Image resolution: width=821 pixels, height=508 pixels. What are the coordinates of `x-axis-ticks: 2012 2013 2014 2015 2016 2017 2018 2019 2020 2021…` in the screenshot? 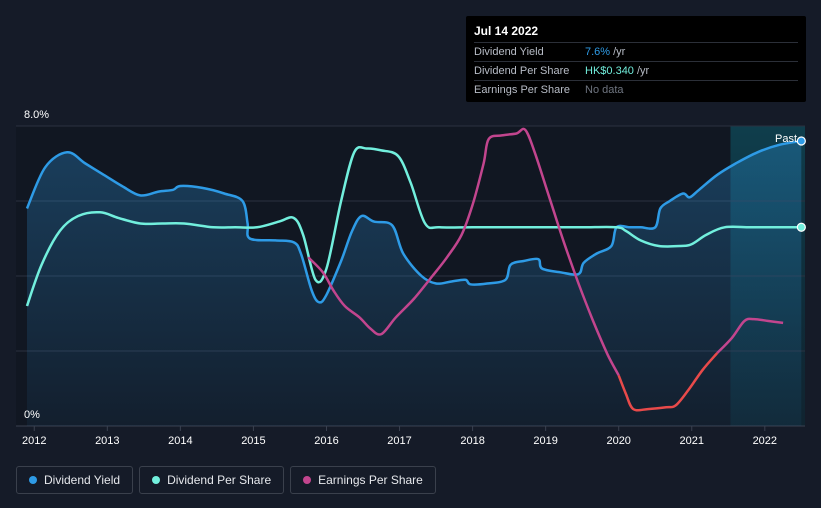 It's located at (399, 436).